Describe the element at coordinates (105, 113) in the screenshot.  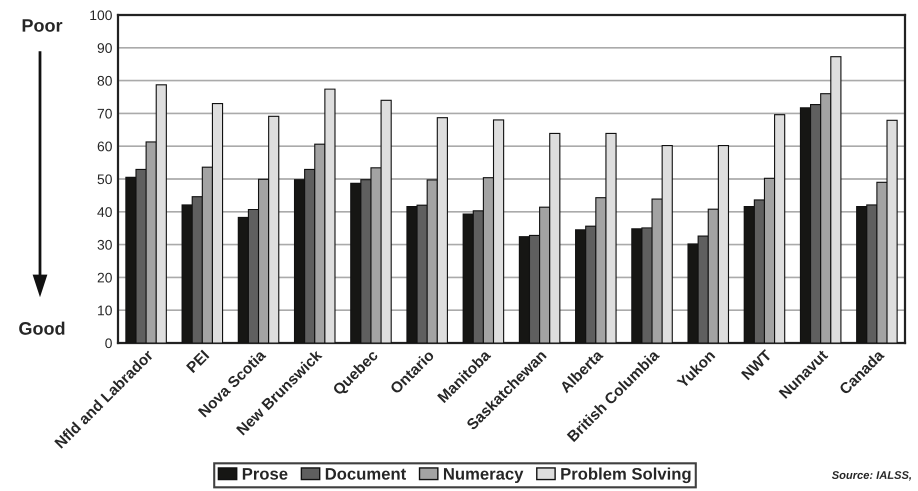
I see `y-tick-label: 70` at that location.